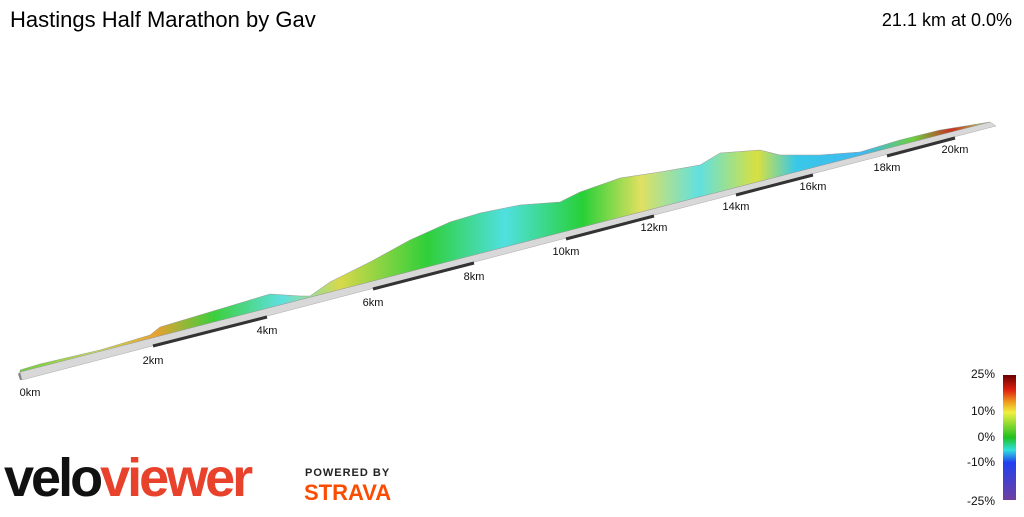 Image resolution: width=1024 pixels, height=517 pixels. Describe the element at coordinates (947, 20) in the screenshot. I see `summary: 21.1 km at 0.0%` at that location.